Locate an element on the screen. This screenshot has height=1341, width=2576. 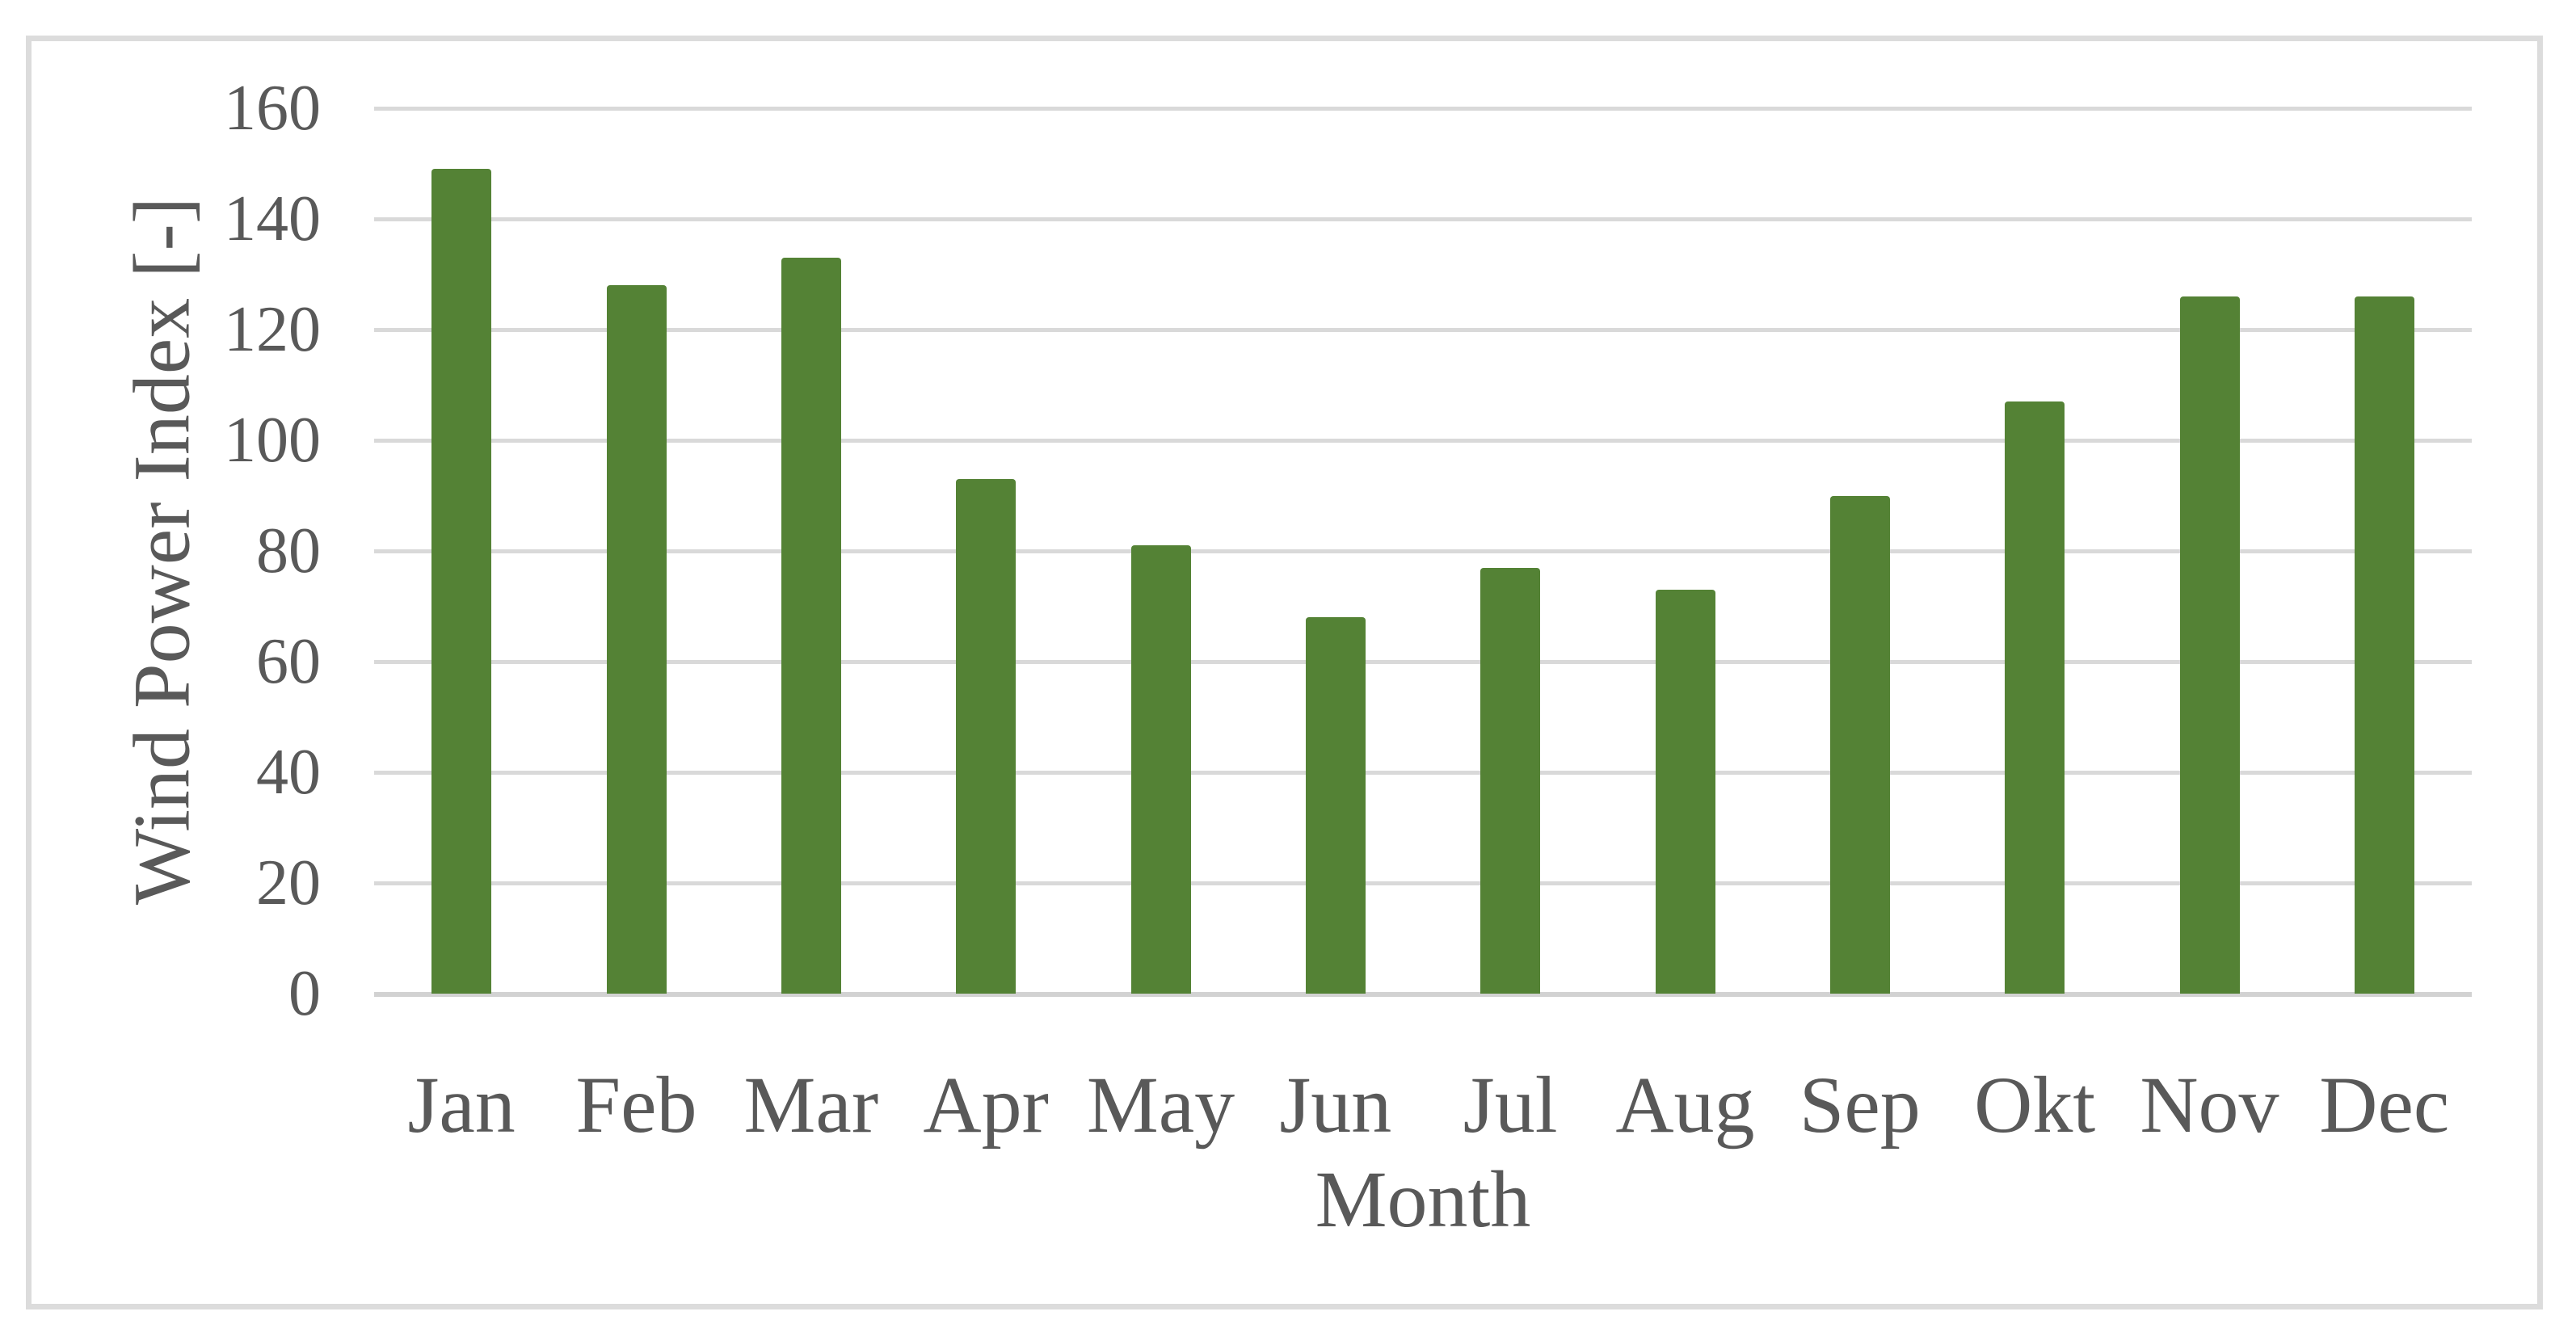
x-tick-label-mar: Mar is located at coordinates (811, 1105).